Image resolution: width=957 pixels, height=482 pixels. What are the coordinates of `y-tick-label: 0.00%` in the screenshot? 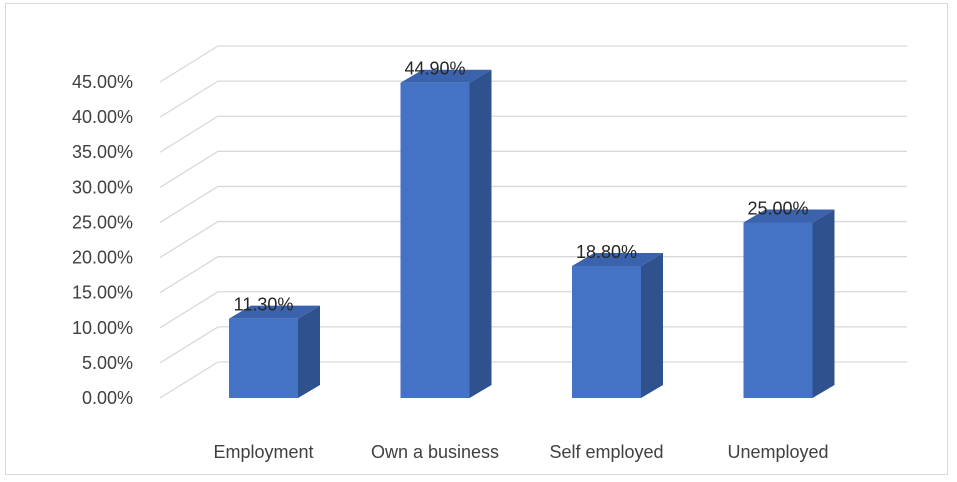 It's located at (107, 398).